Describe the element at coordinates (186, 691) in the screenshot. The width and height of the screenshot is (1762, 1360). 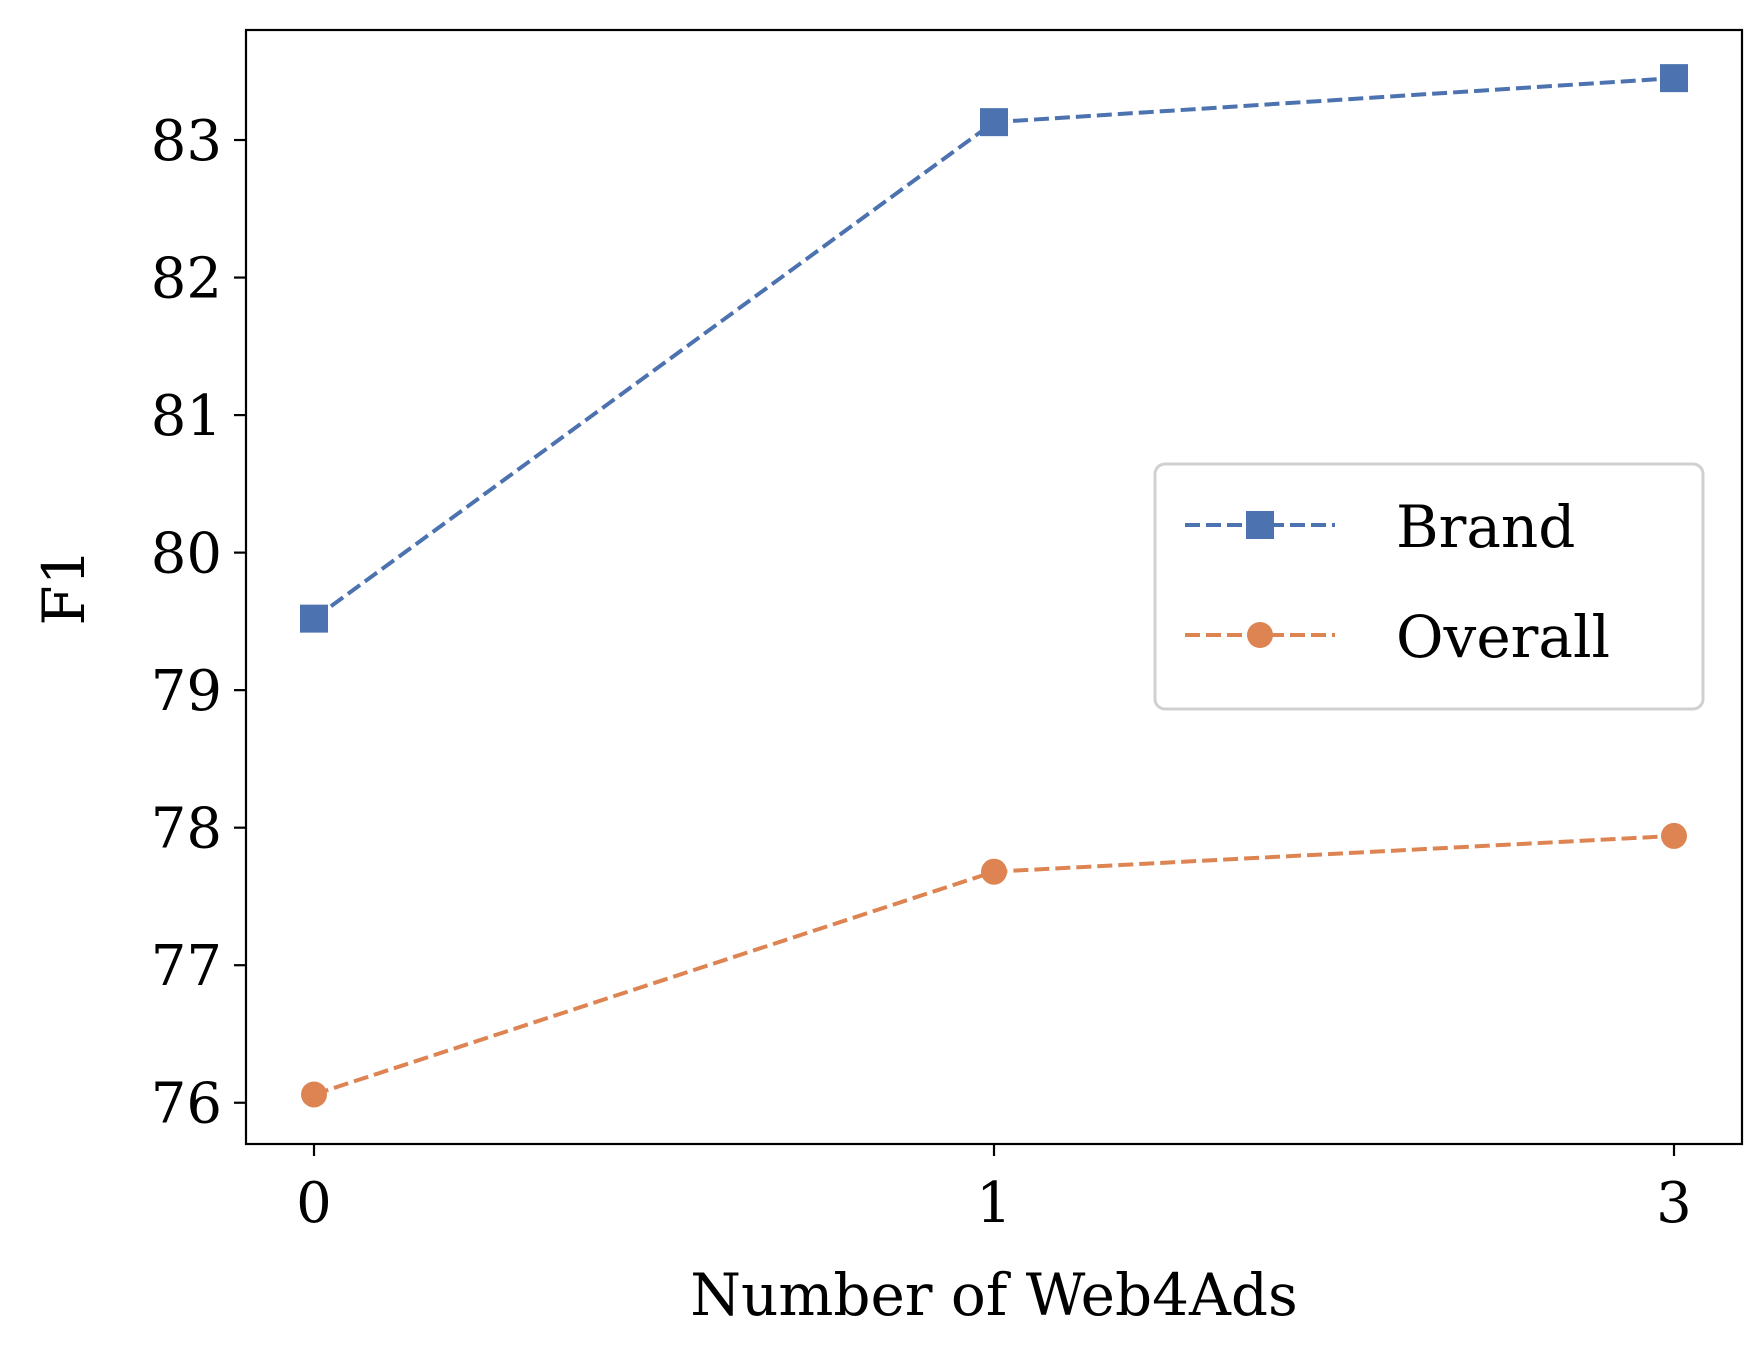
I see `y-tick-label: 79` at that location.